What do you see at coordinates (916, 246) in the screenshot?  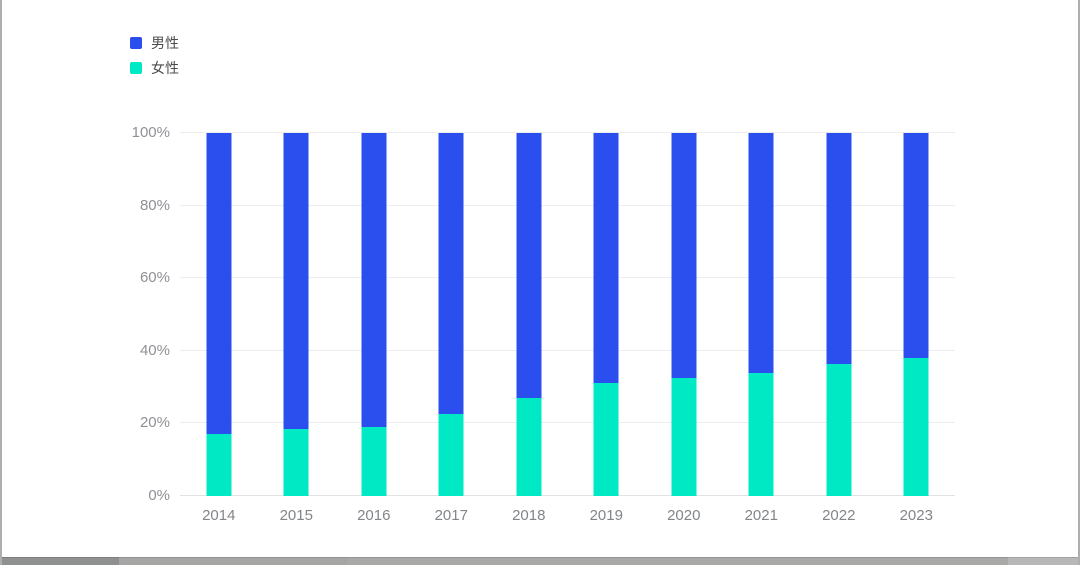 I see `bar-segment-male-2023` at bounding box center [916, 246].